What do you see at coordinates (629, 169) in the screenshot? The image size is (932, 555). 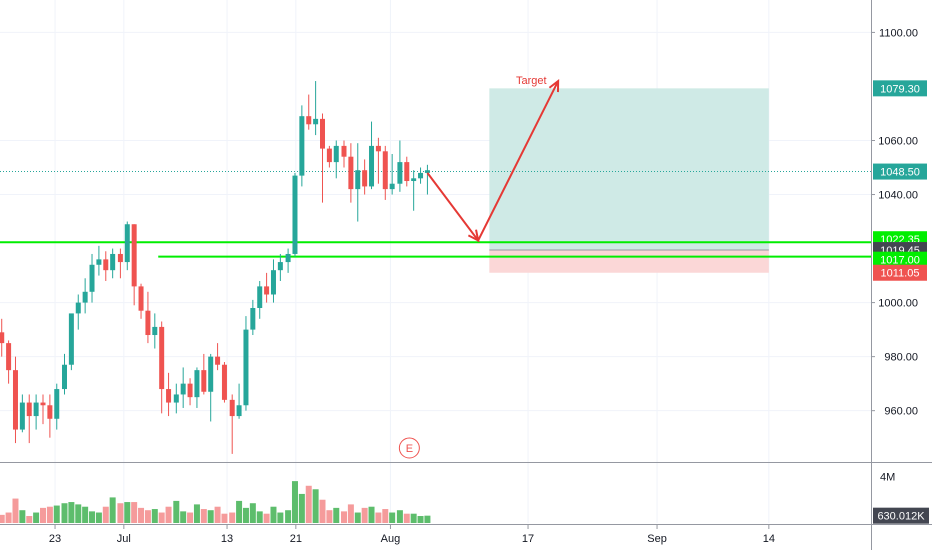 I see `target-zone` at bounding box center [629, 169].